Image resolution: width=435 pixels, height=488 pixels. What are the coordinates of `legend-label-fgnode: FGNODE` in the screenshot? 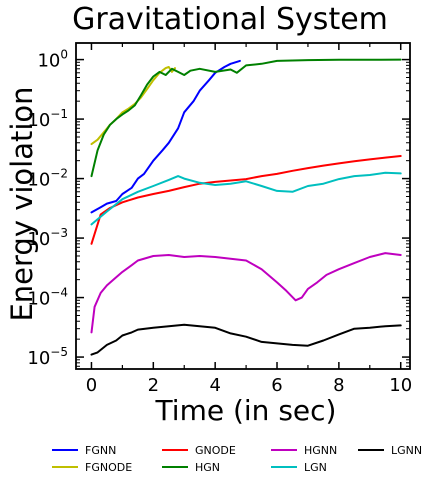 It's located at (108, 467).